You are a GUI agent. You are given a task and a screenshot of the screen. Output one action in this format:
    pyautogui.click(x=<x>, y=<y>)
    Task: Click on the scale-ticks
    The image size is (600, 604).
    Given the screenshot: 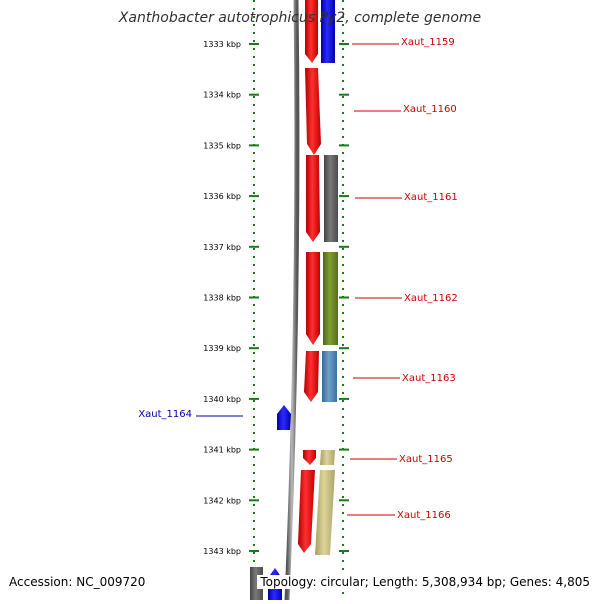 What is the action you would take?
    pyautogui.click(x=299, y=297)
    